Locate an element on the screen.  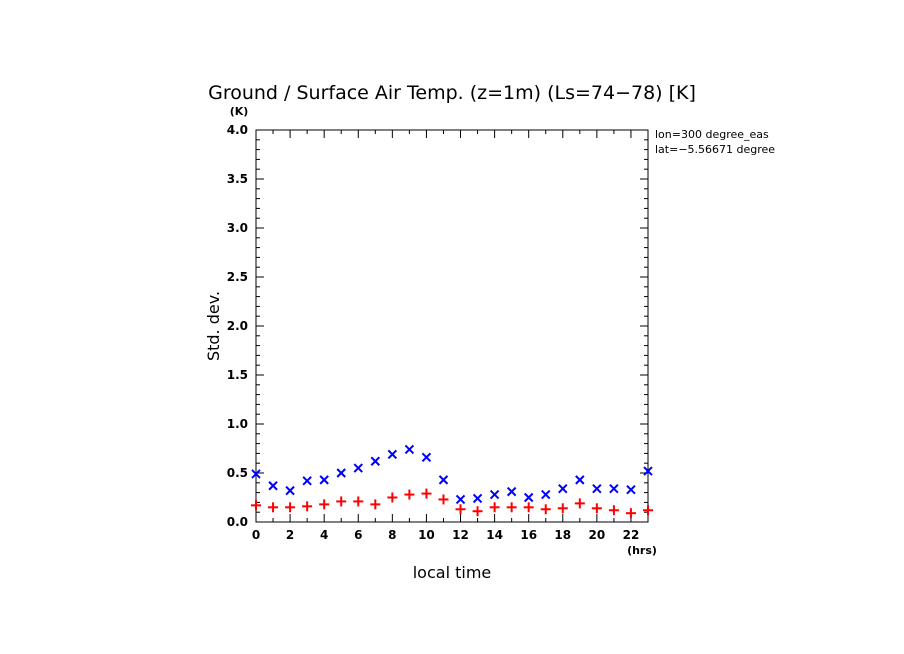
annotation-longitude: lon=300 degree_eas is located at coordinates (712, 134).